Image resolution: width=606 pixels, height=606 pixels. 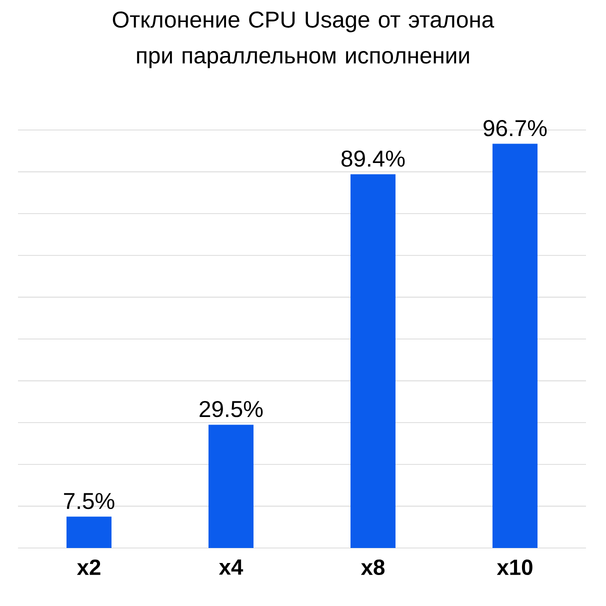 What do you see at coordinates (514, 568) in the screenshot?
I see `x-tick-label: x10` at bounding box center [514, 568].